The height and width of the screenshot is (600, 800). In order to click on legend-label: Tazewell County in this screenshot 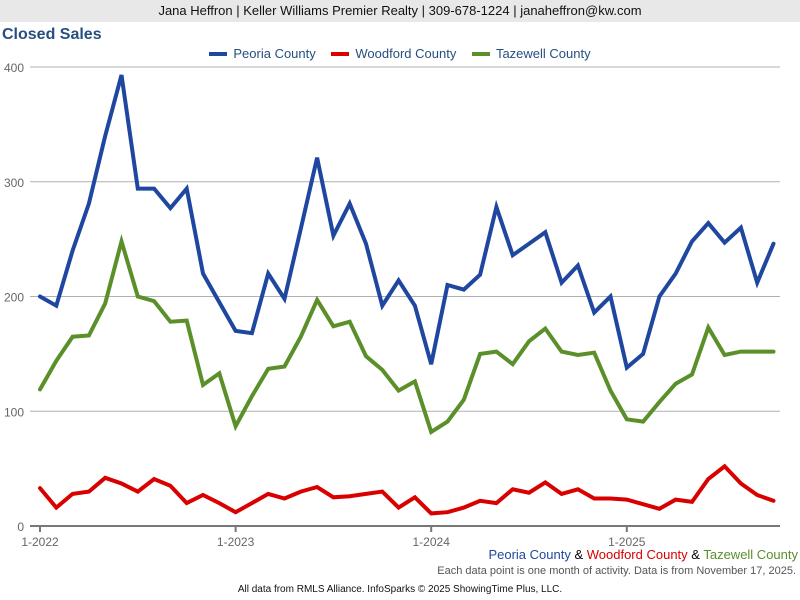, I will do `click(543, 53)`.